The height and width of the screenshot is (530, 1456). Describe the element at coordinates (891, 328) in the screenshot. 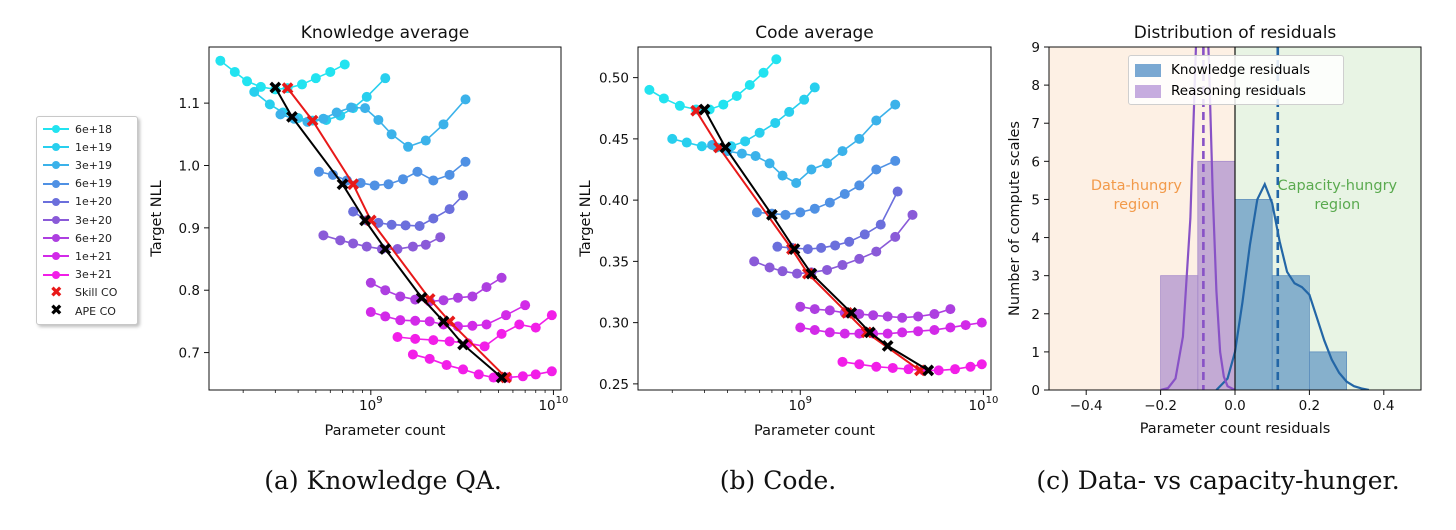

I see `series-1e+21` at that location.